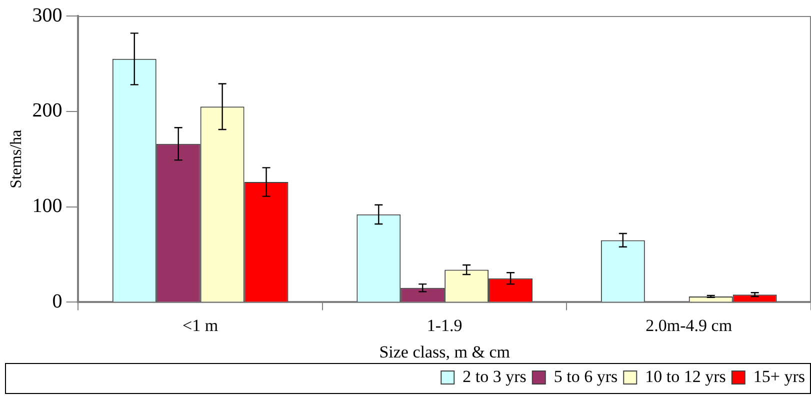 This screenshot has width=811, height=404. Describe the element at coordinates (689, 325) in the screenshot. I see `x-tick-label: 2.0m-4.9 cm` at that location.